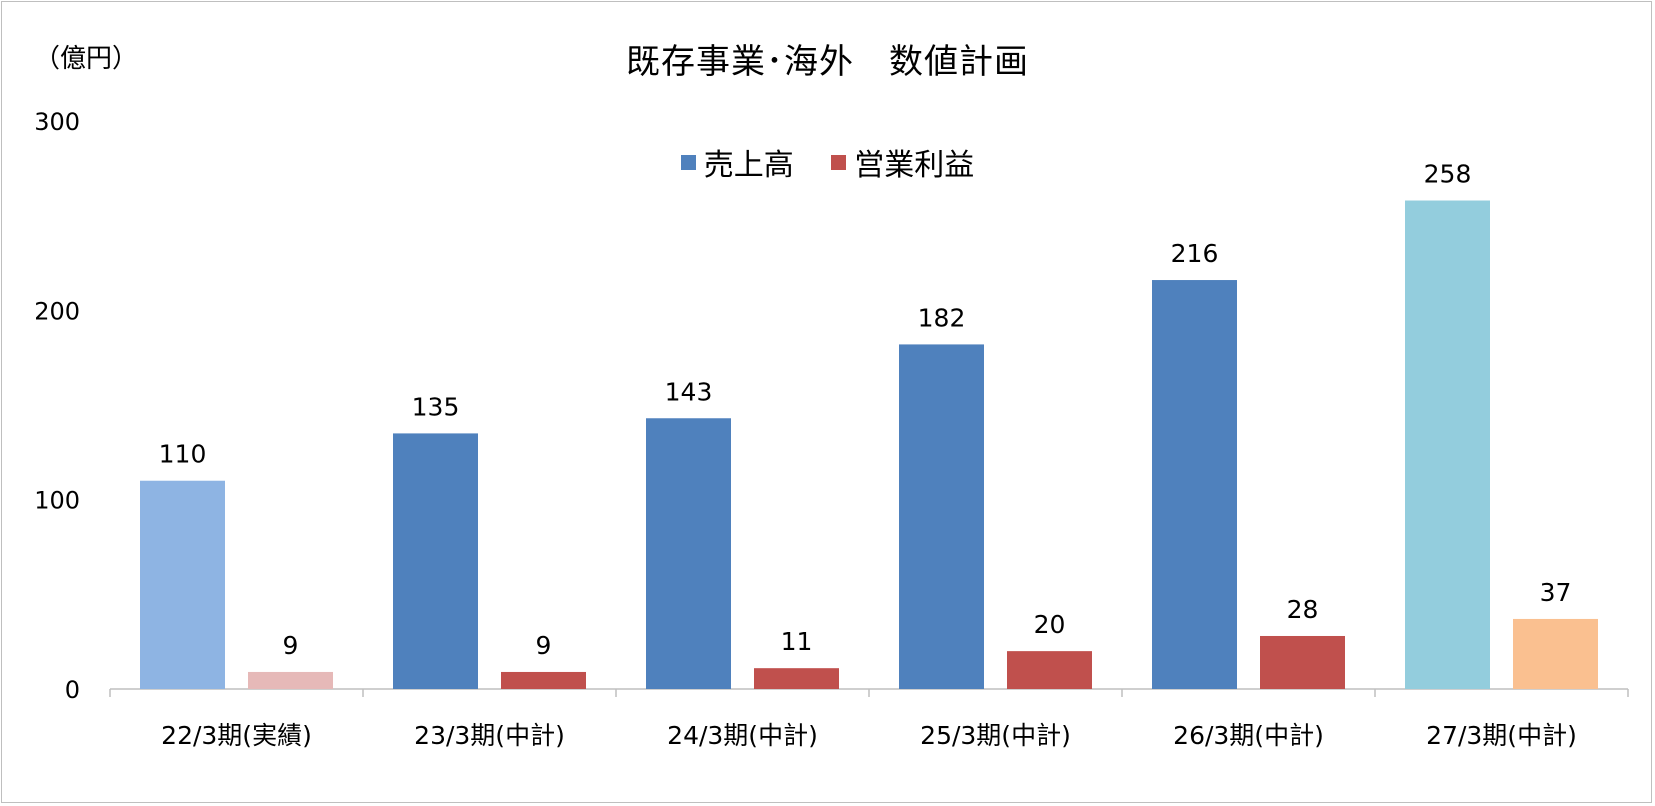 The height and width of the screenshot is (806, 1655). Describe the element at coordinates (72, 690) in the screenshot. I see `y-tick-label: 0` at that location.